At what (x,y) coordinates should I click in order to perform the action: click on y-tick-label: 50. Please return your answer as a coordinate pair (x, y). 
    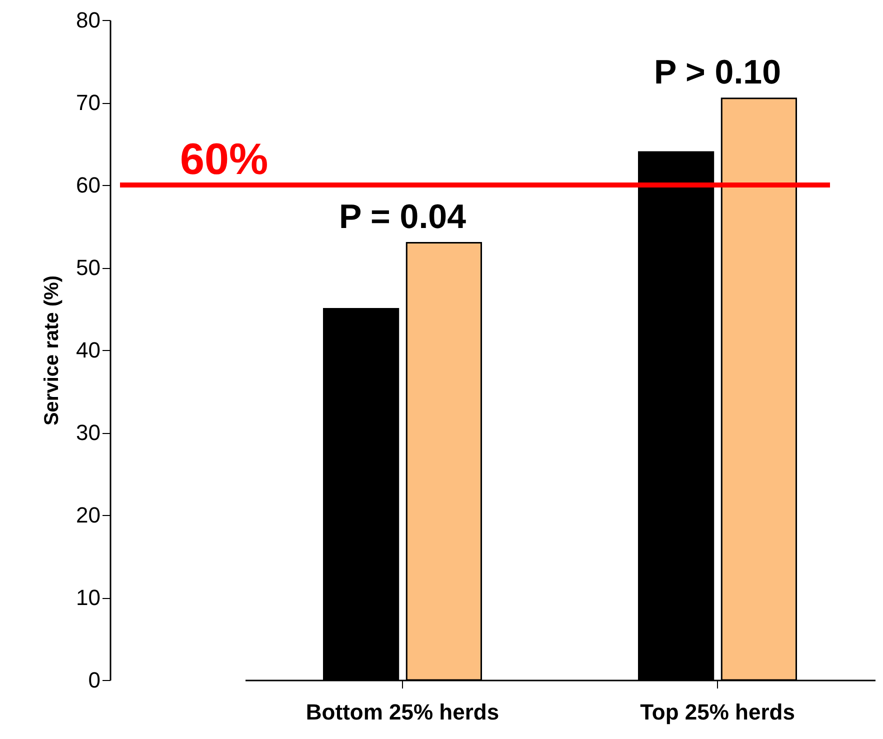
    Looking at the image, I should click on (88, 267).